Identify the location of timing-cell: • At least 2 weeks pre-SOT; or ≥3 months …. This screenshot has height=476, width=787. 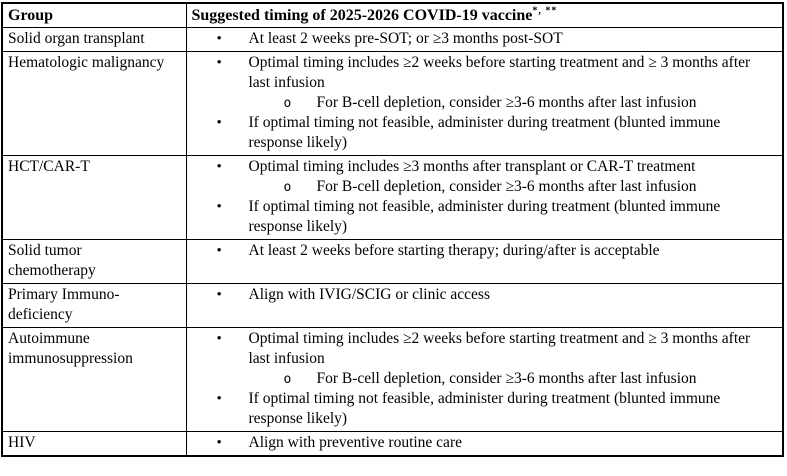
(484, 39).